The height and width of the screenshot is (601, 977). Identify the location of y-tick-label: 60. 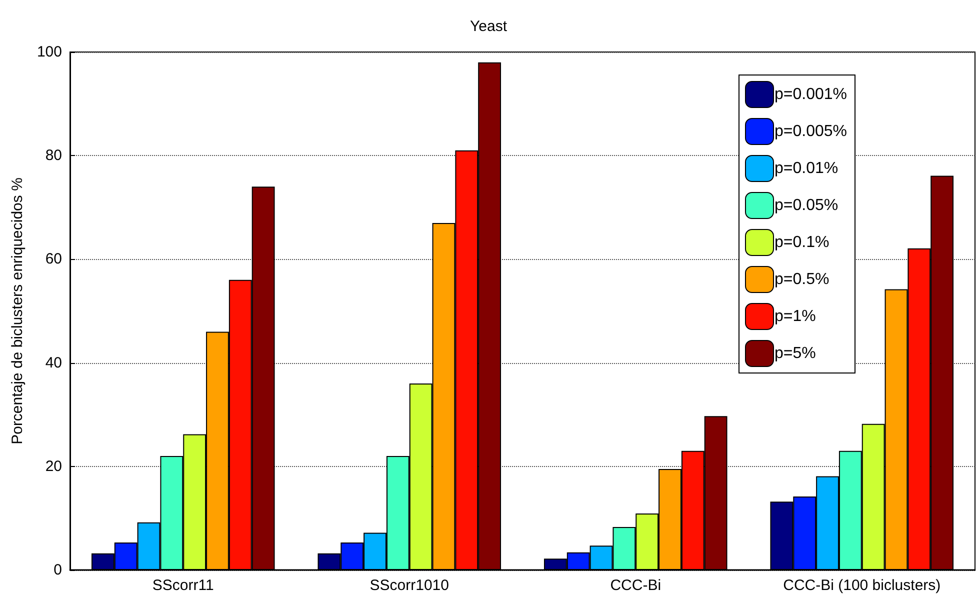
(53, 259).